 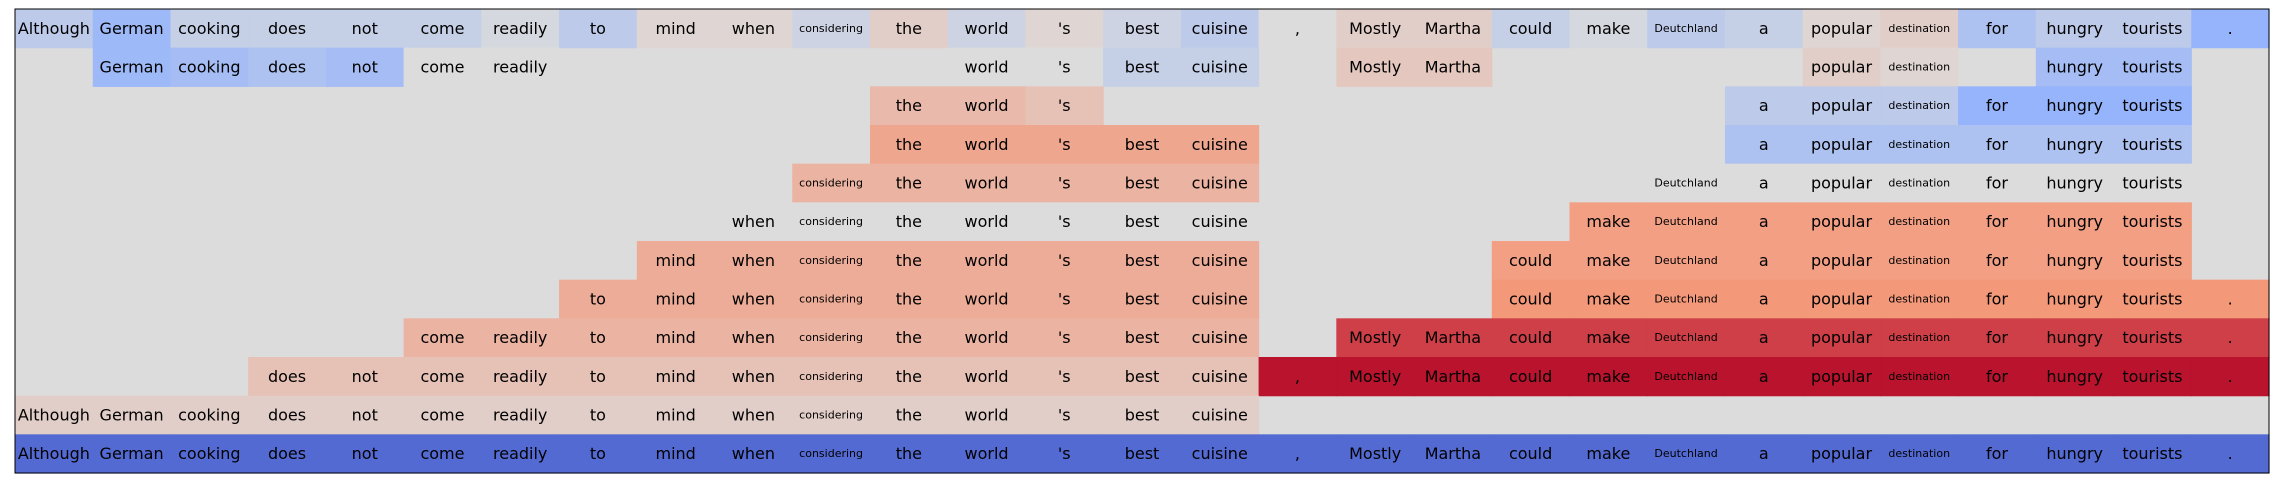 What do you see at coordinates (1530, 28) in the screenshot?
I see `token-label: could` at bounding box center [1530, 28].